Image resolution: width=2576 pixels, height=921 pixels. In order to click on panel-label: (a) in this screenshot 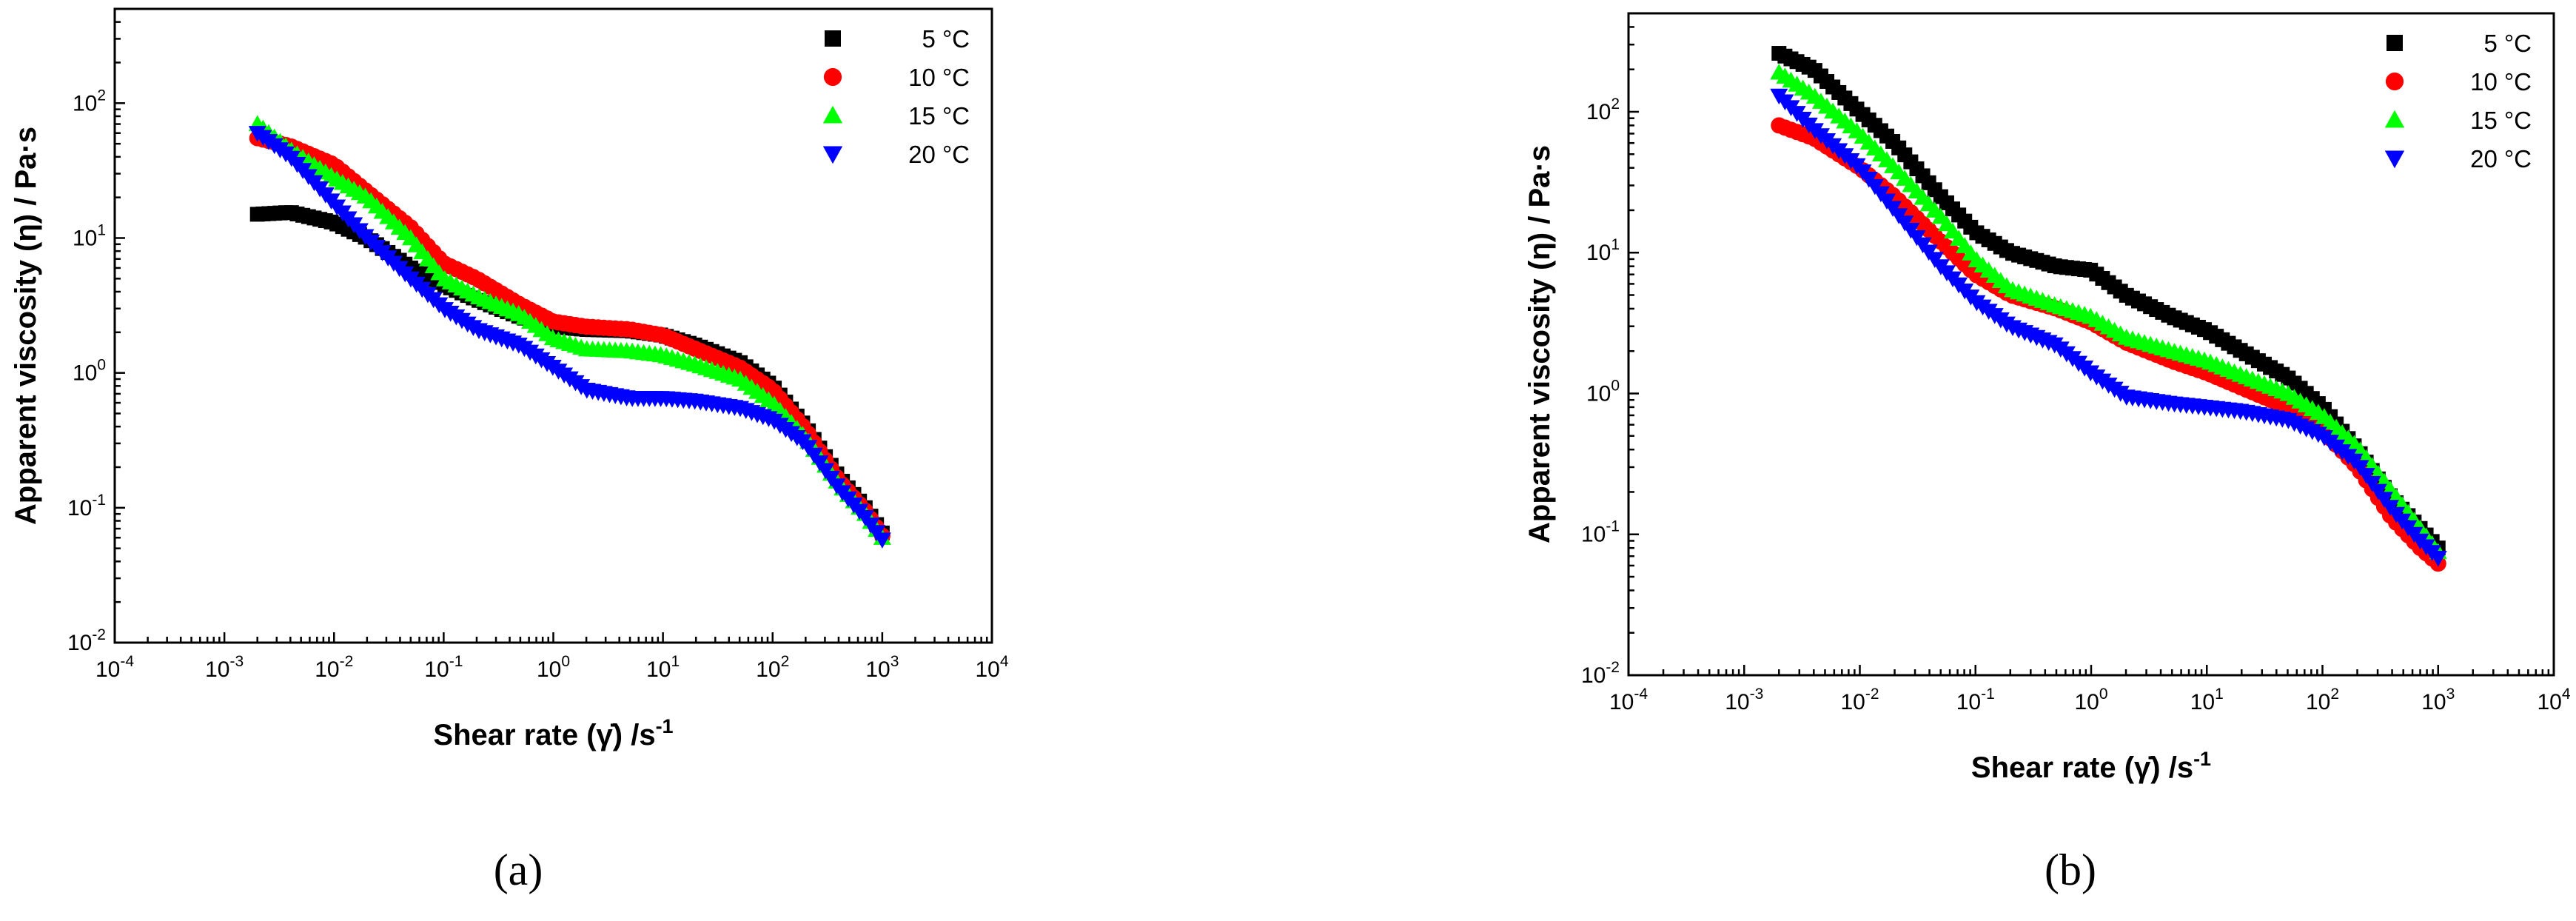, I will do `click(518, 869)`.